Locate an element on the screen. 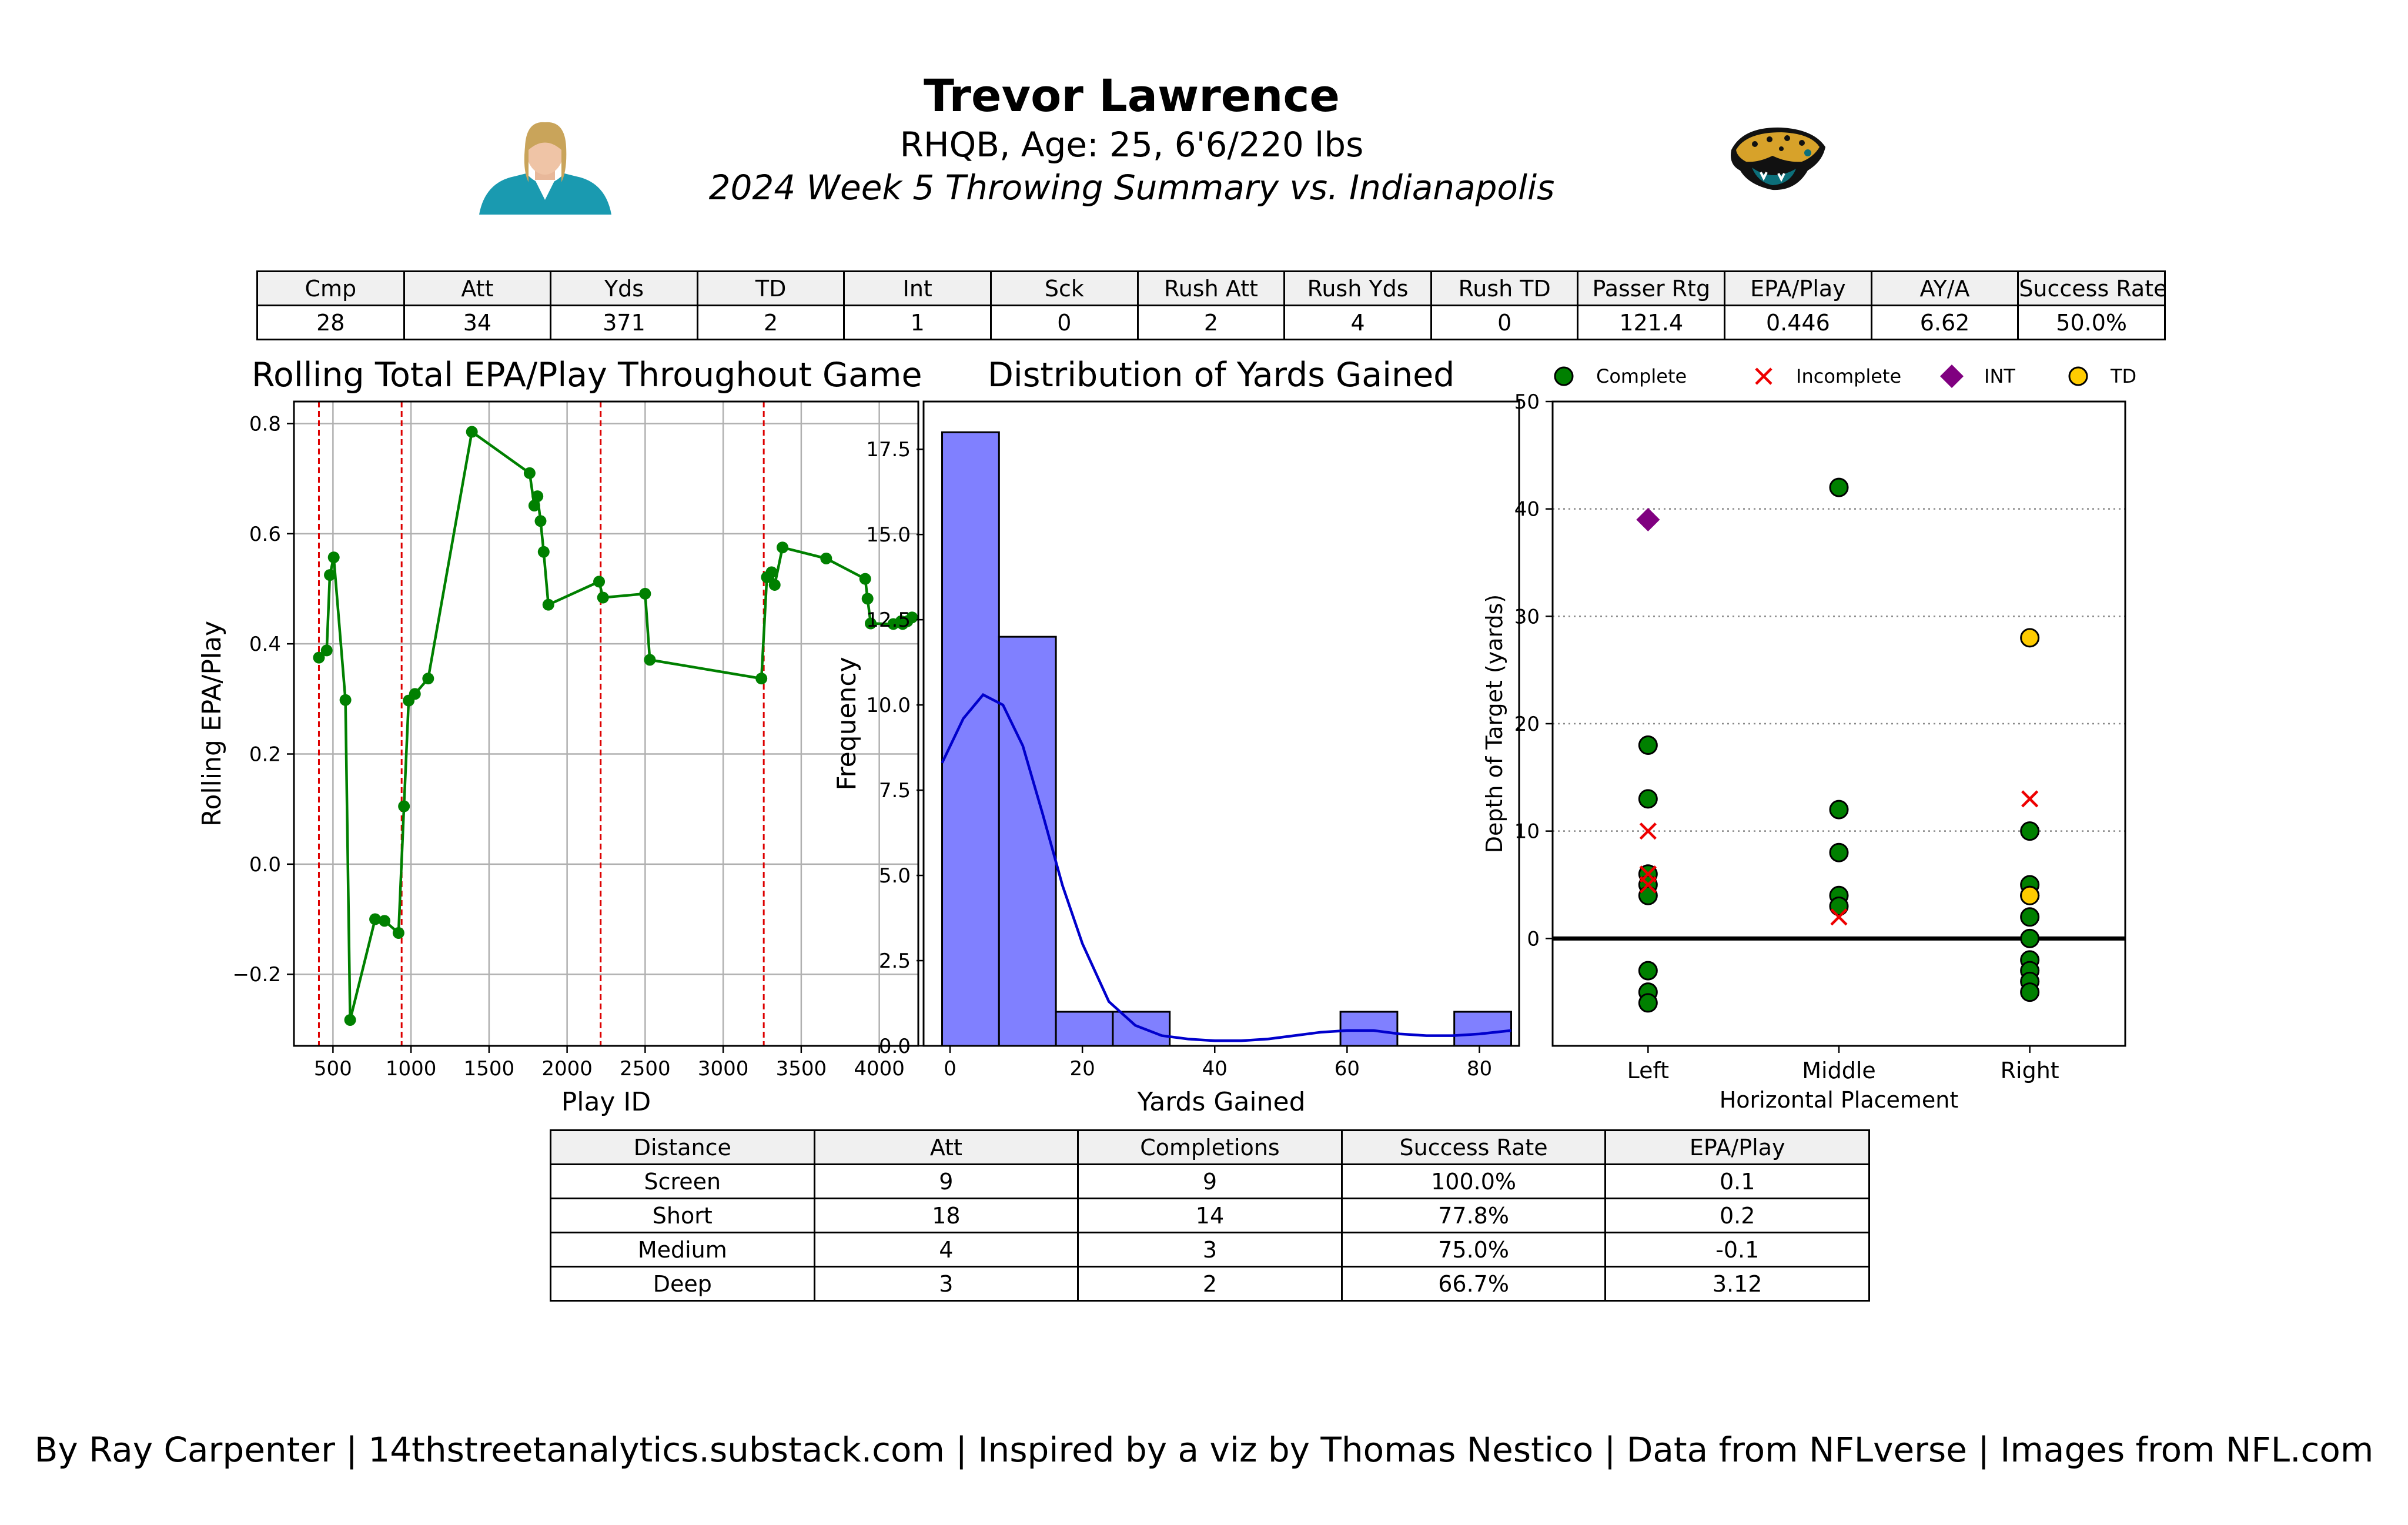 The height and width of the screenshot is (1525, 2408). x-tick-label: 500 is located at coordinates (333, 1069).